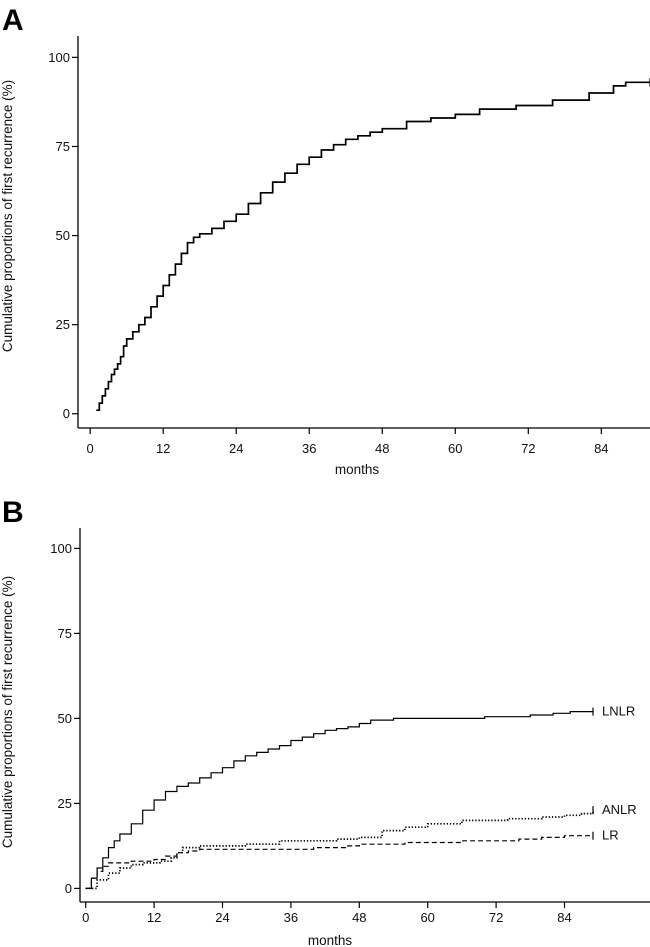  What do you see at coordinates (222, 917) in the screenshot?
I see `x-tick-label-b: 24` at bounding box center [222, 917].